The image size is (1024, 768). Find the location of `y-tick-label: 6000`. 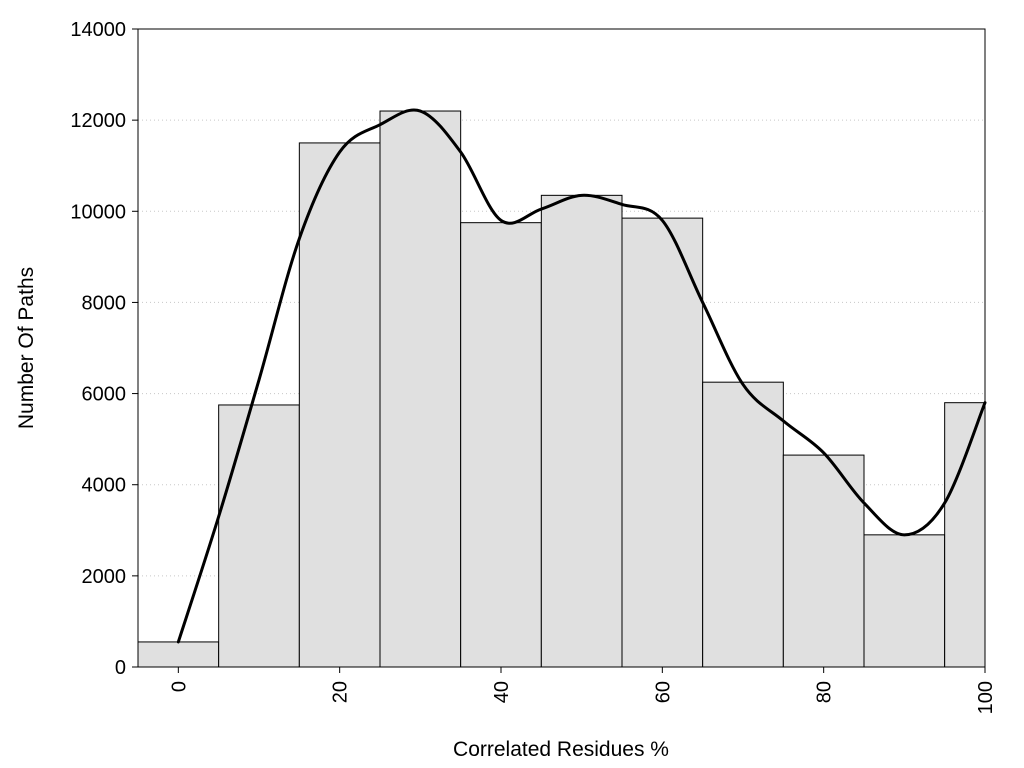

y-tick-label: 6000 is located at coordinates (104, 395).